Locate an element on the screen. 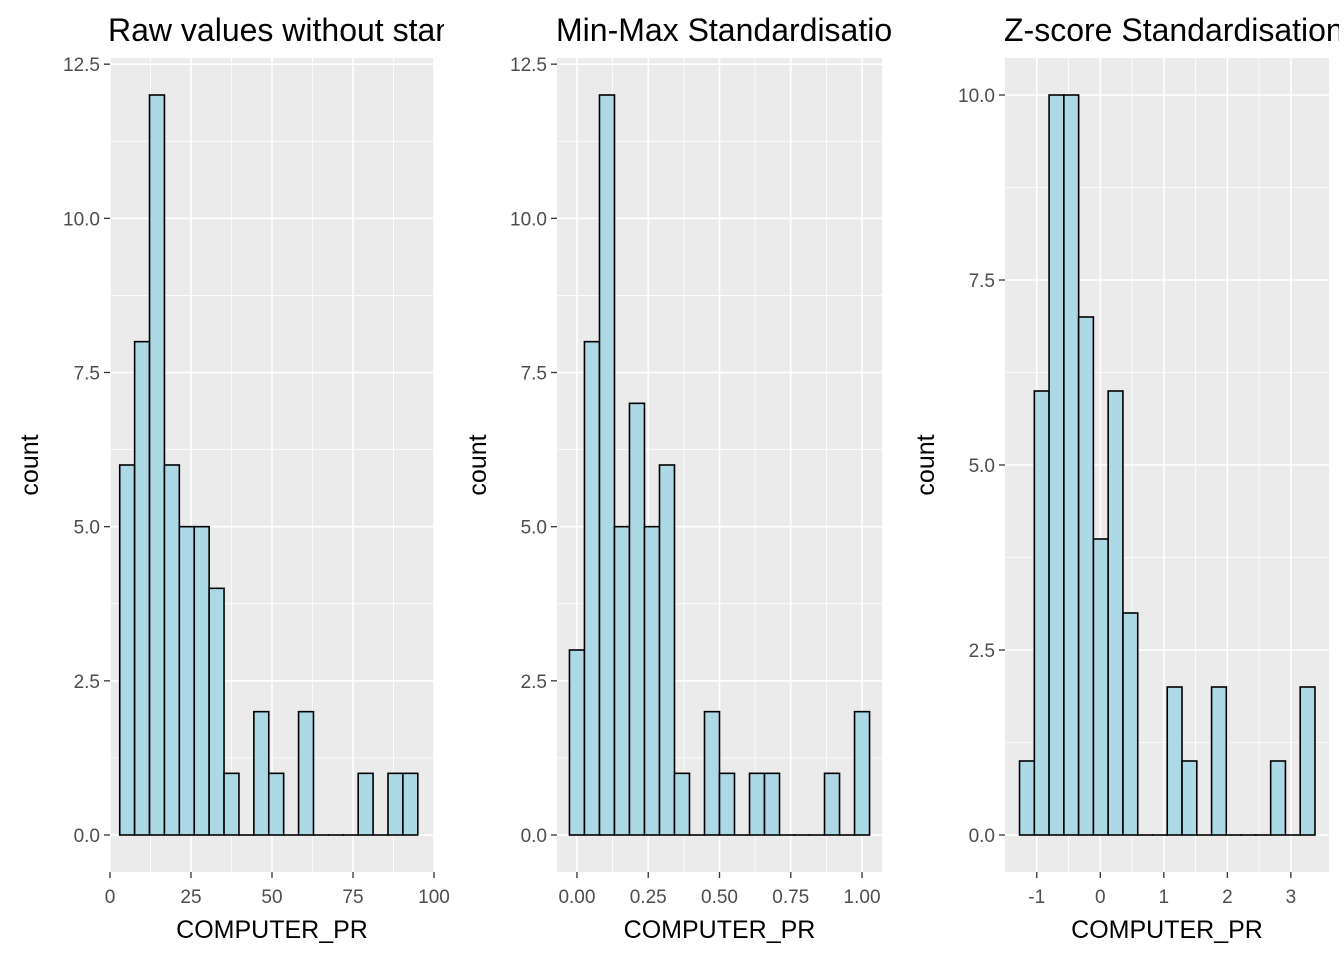  x-tick-label: 0.25 is located at coordinates (648, 897).